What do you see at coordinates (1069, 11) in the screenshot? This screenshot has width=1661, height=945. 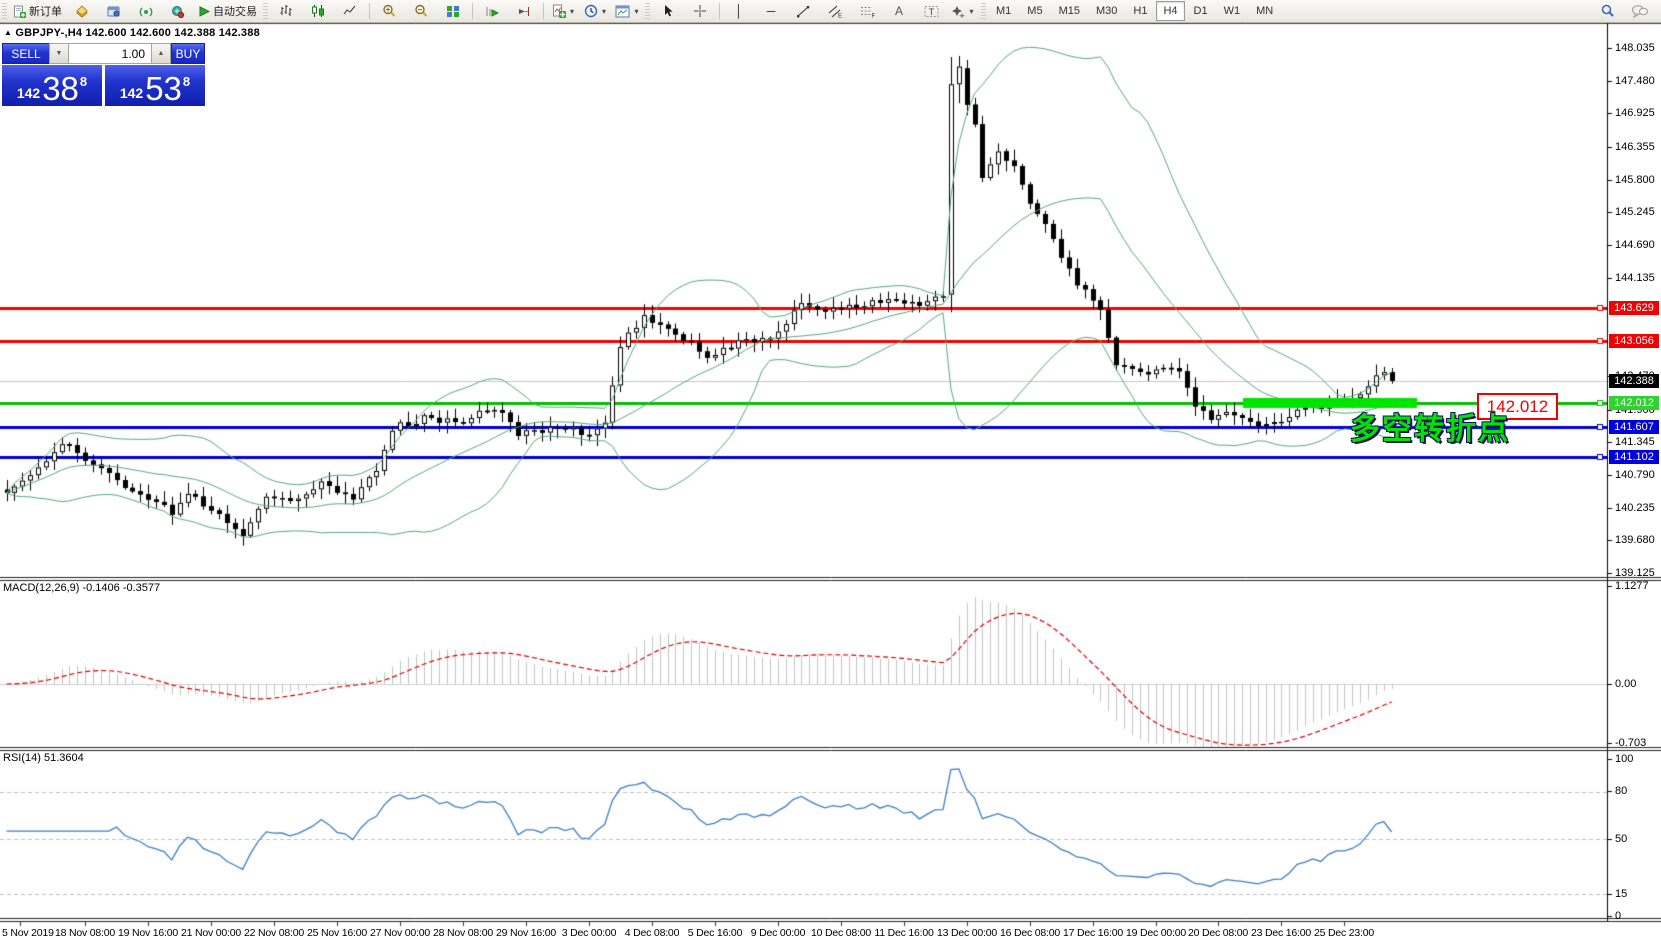 I see `tf-m15: M15` at bounding box center [1069, 11].